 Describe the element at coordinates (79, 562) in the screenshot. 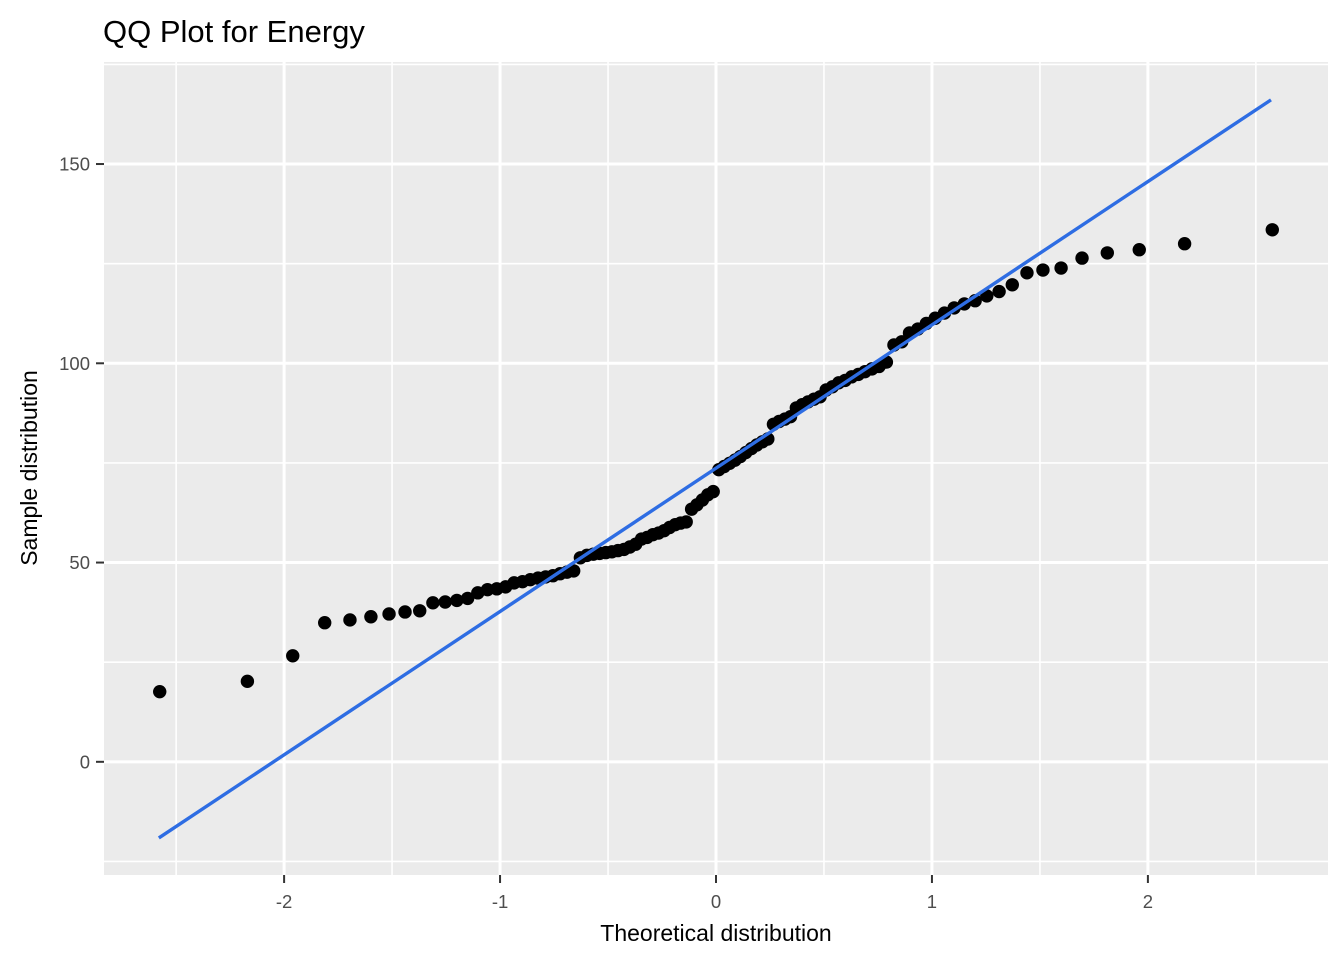

I see `y-tick-label: 50` at that location.